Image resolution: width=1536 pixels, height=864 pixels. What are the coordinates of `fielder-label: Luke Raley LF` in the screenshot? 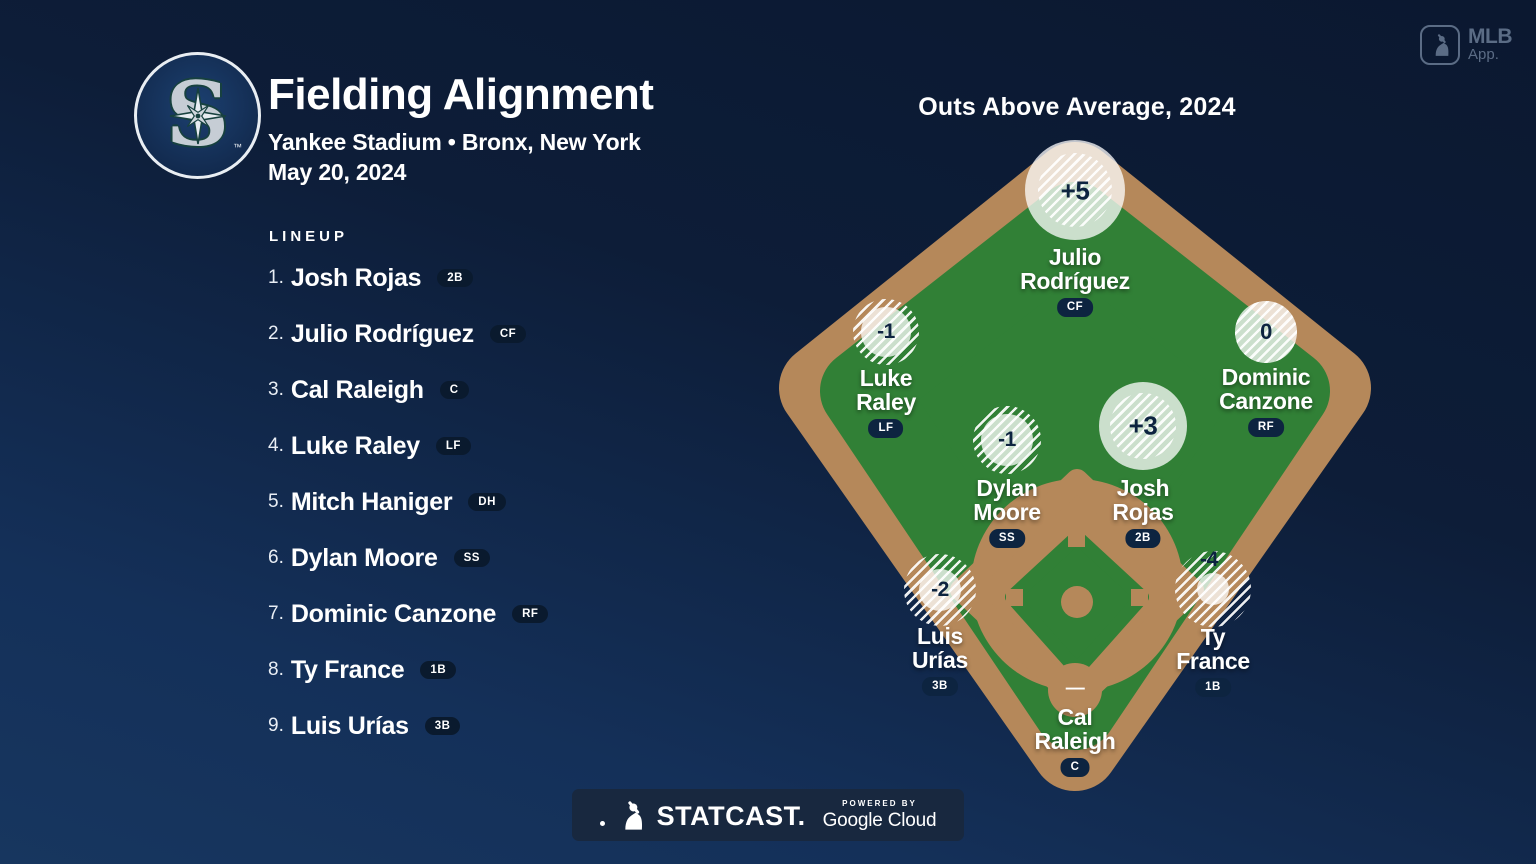 It's located at (886, 402).